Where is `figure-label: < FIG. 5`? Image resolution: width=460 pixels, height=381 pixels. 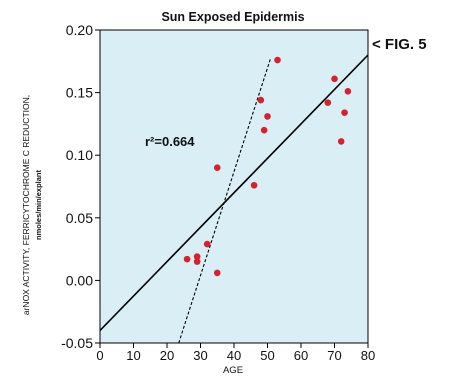 figure-label: < FIG. 5 is located at coordinates (399, 44).